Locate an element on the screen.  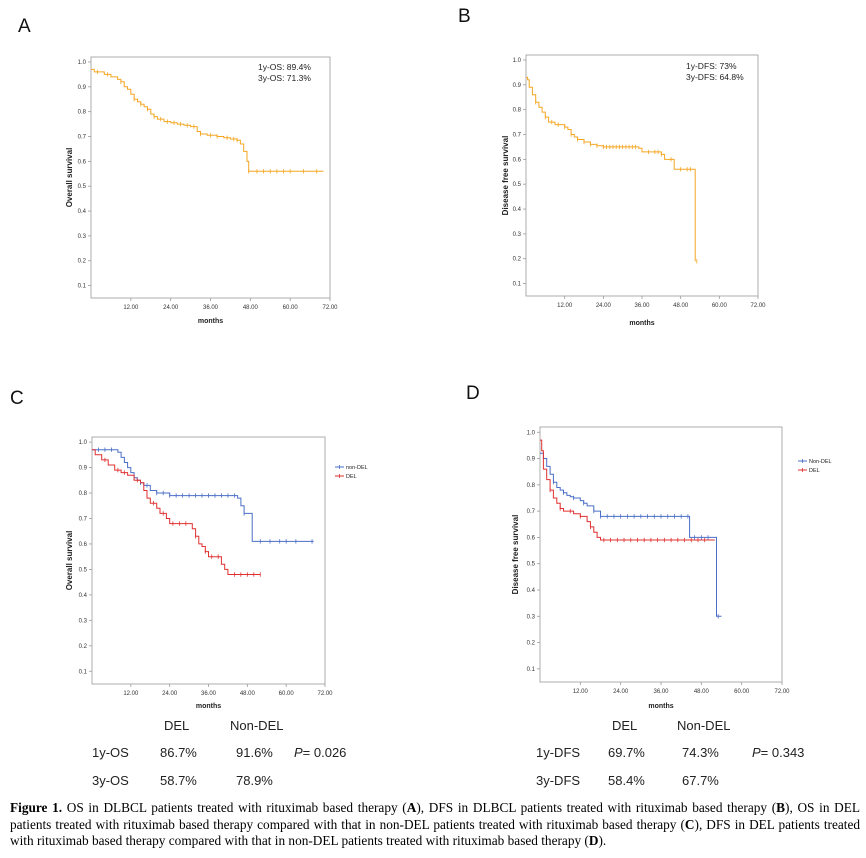
stats-c-row2-label: 3y-OS is located at coordinates (110, 780).